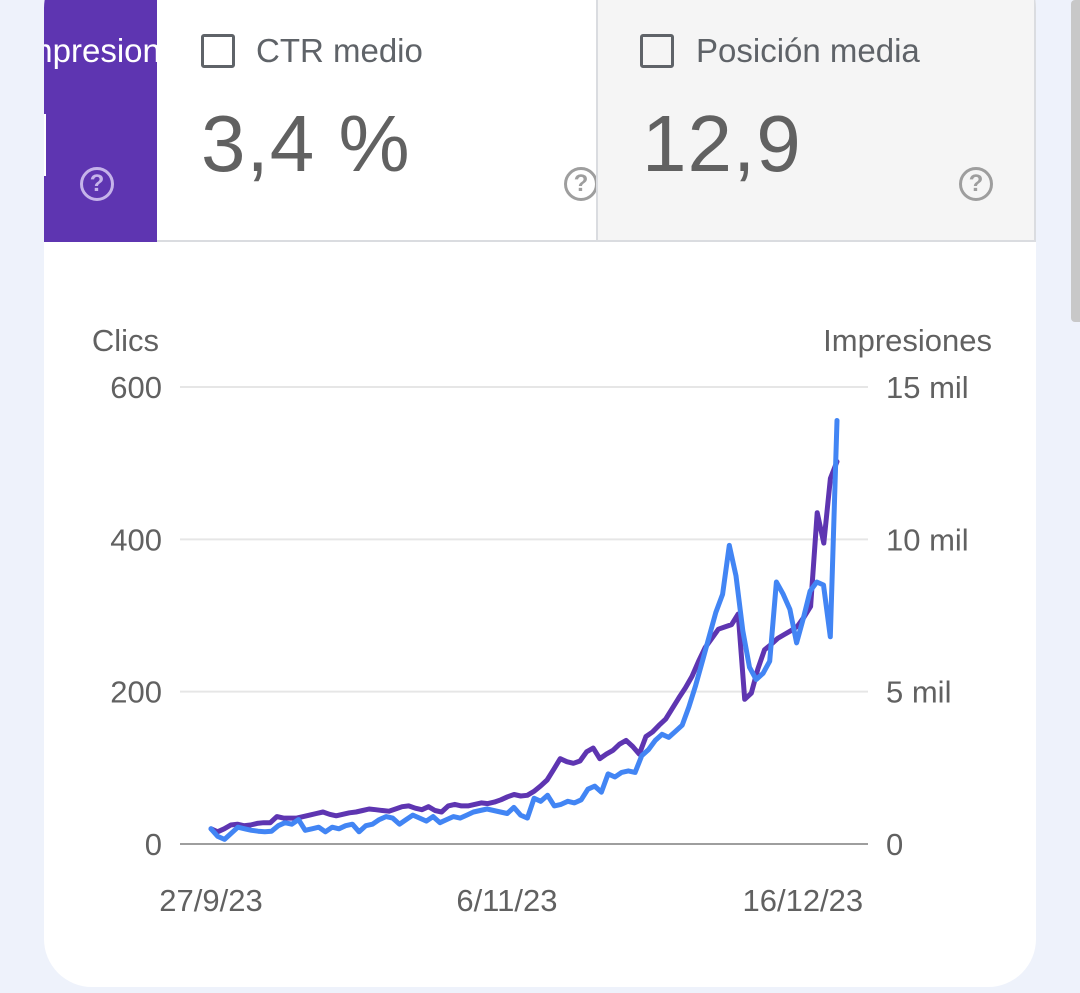  What do you see at coordinates (210, 900) in the screenshot?
I see `x-tick-label: 27/9/23` at bounding box center [210, 900].